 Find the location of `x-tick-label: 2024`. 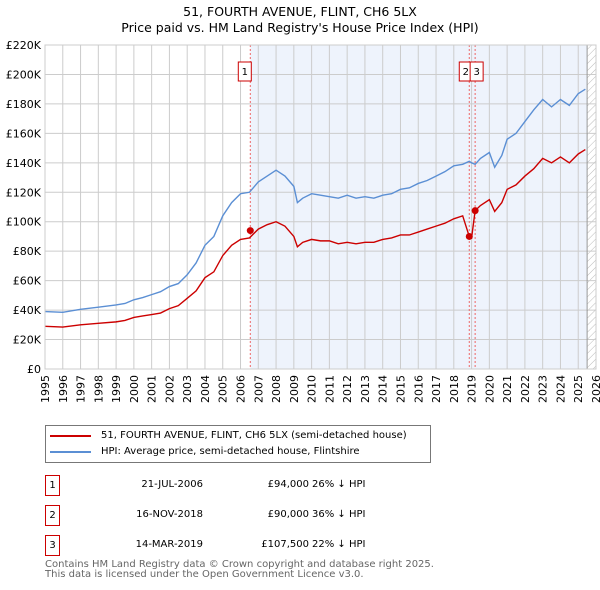

x-tick-label: 2024 is located at coordinates (560, 389).